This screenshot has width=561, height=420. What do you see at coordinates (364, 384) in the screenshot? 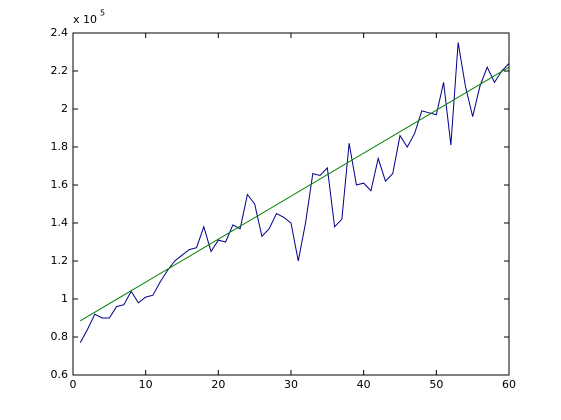
I see `x-tick-label: 40` at bounding box center [364, 384].